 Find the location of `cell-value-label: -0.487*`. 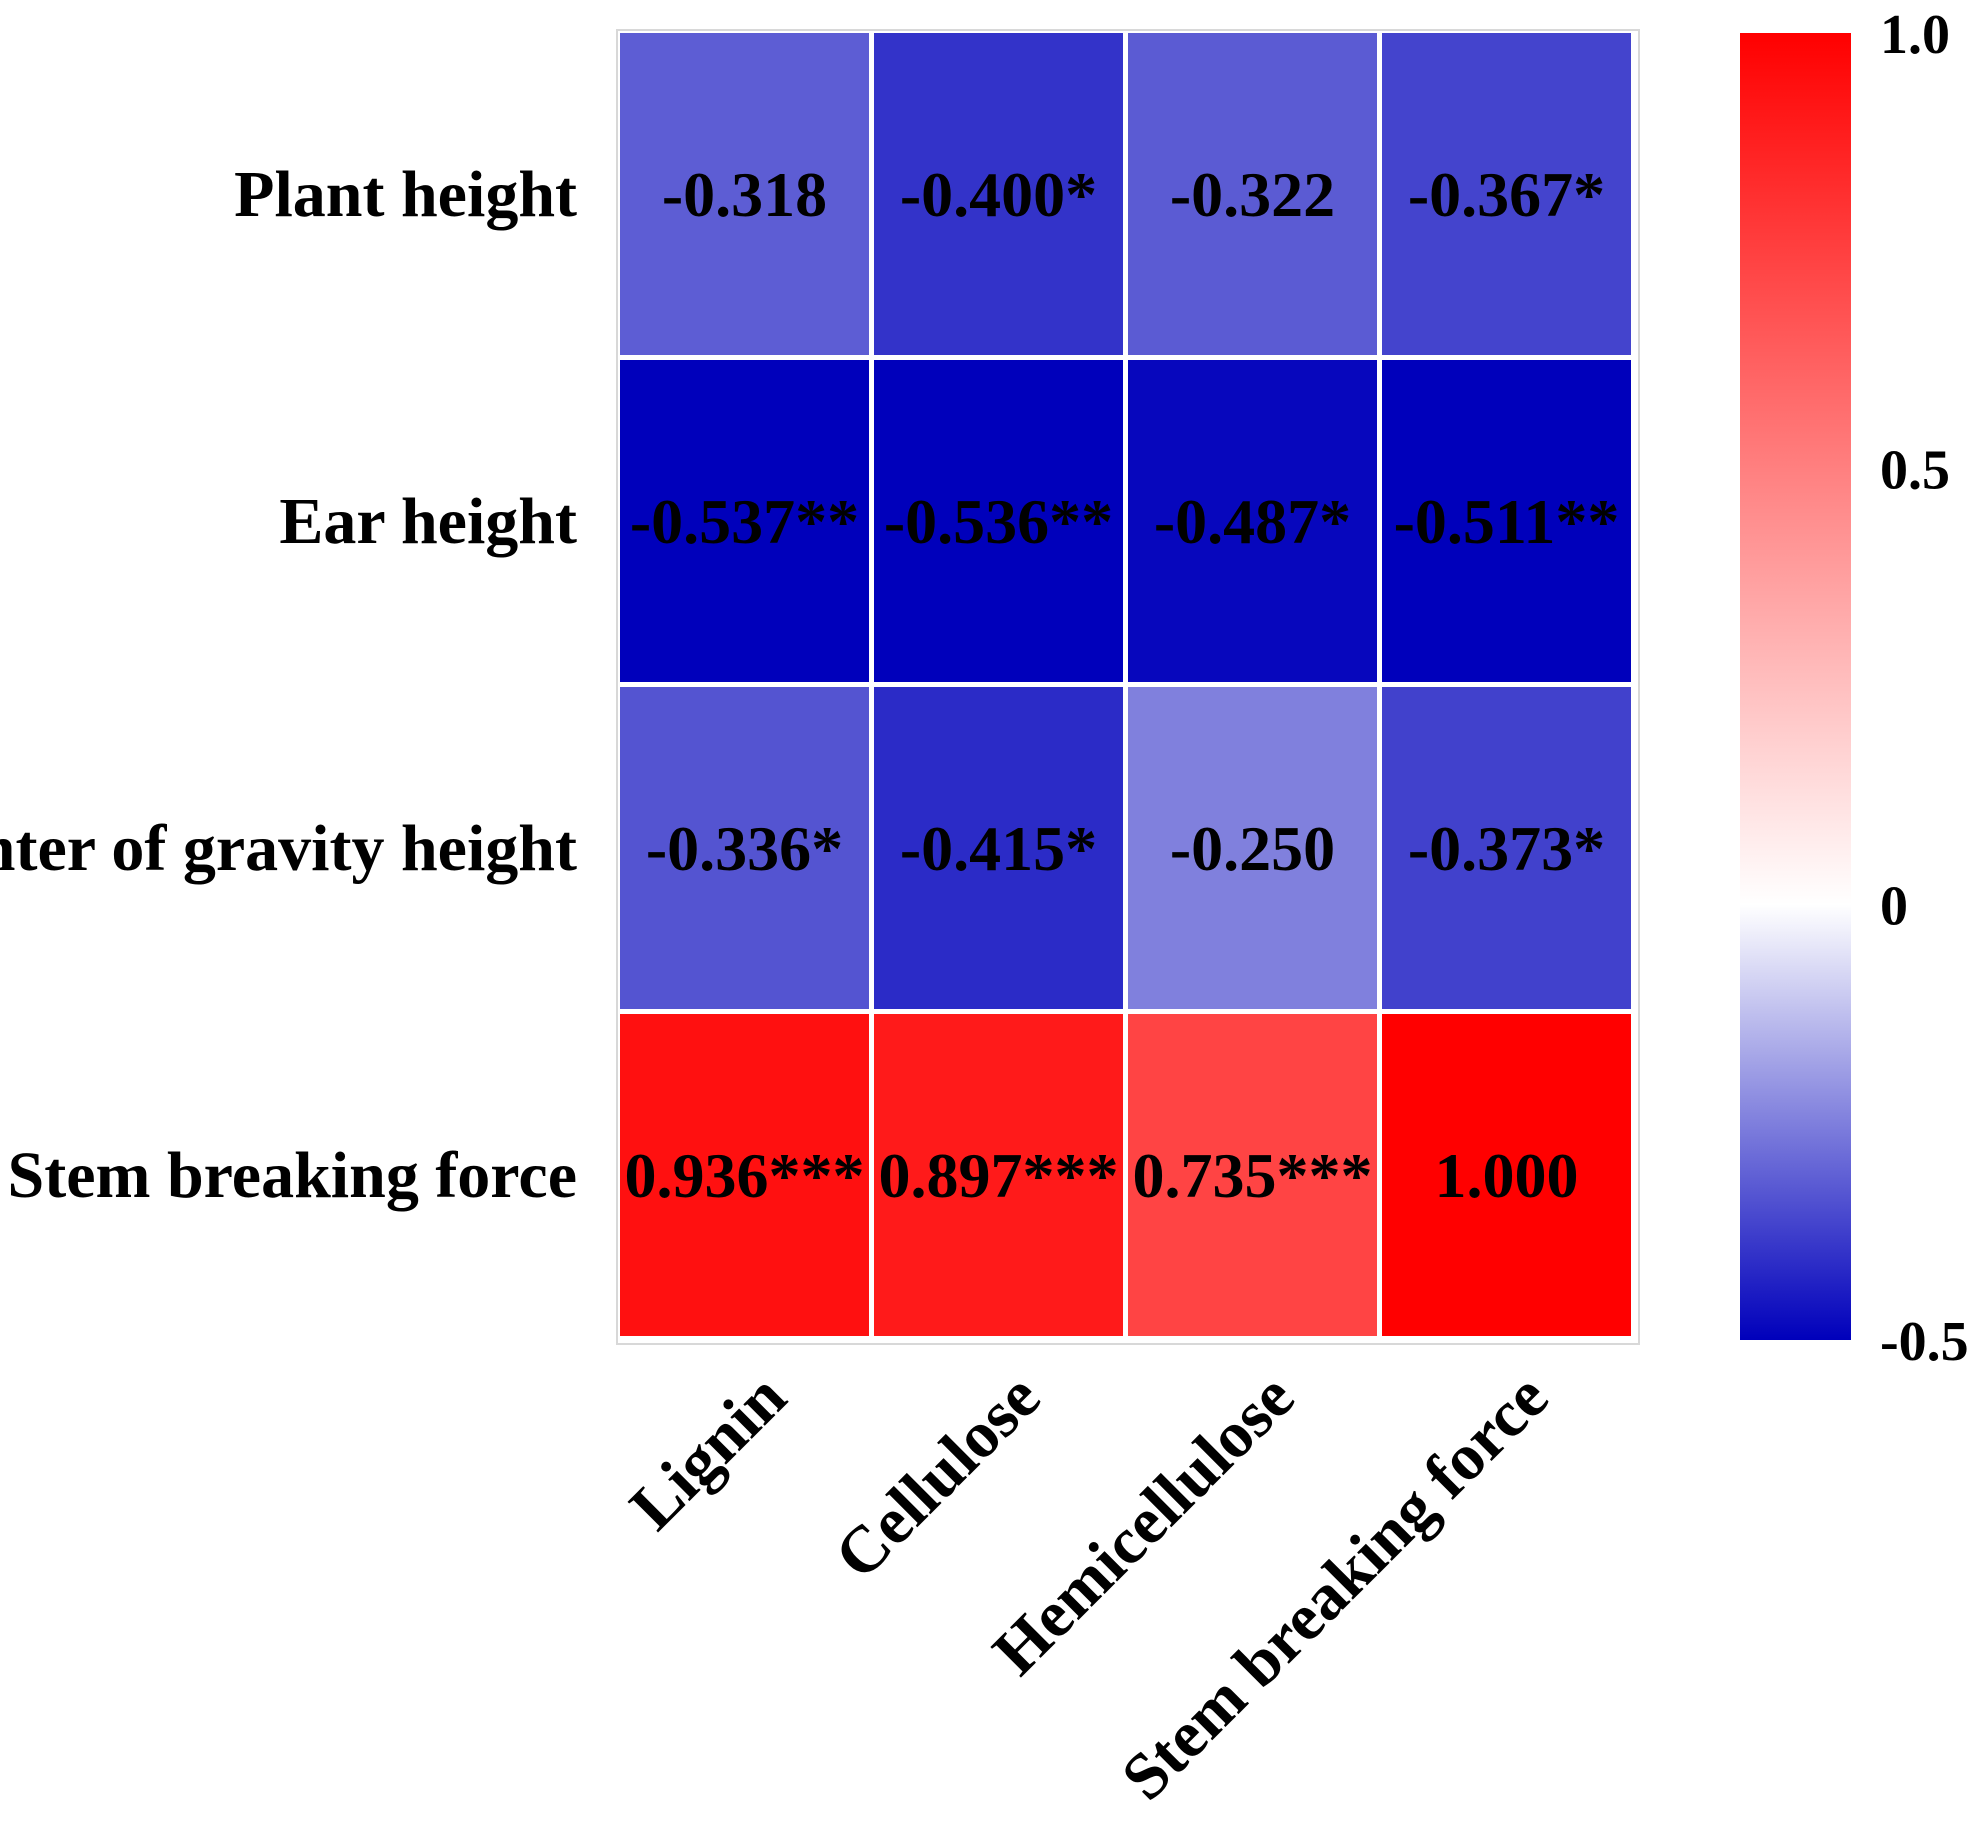

cell-value-label: -0.487* is located at coordinates (1252, 521).